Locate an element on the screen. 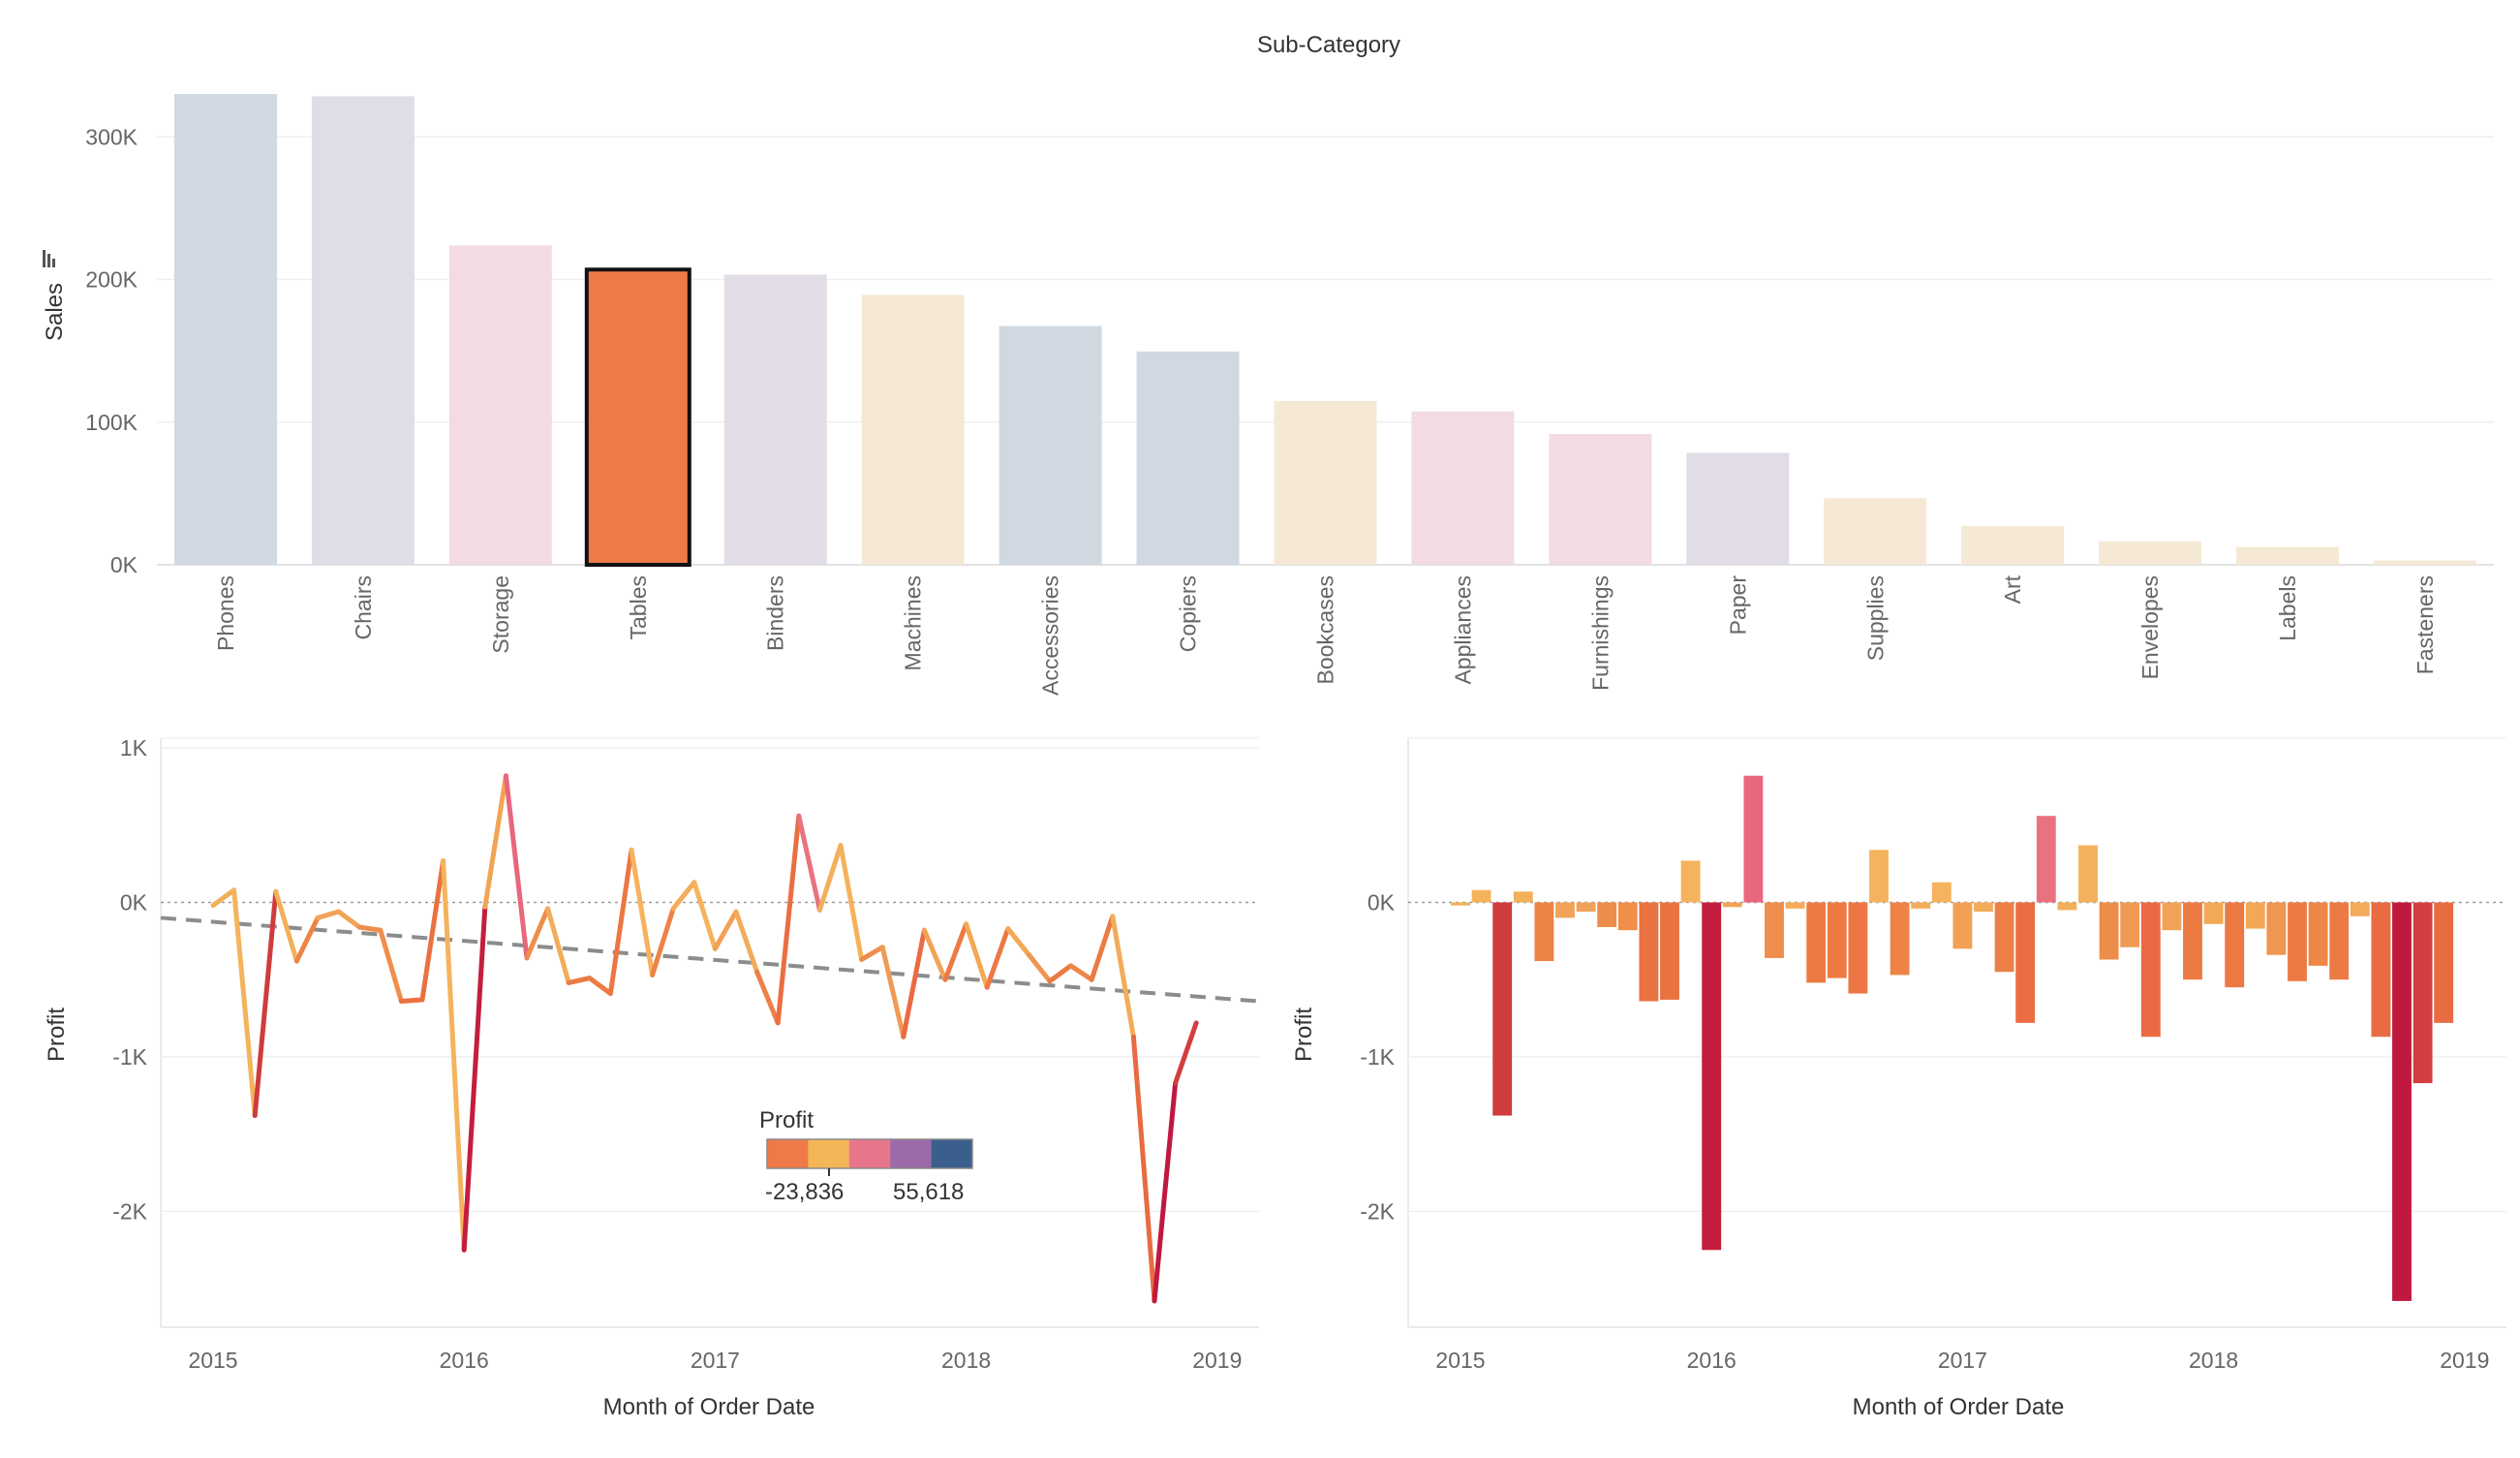  bar-binders is located at coordinates (775, 420).